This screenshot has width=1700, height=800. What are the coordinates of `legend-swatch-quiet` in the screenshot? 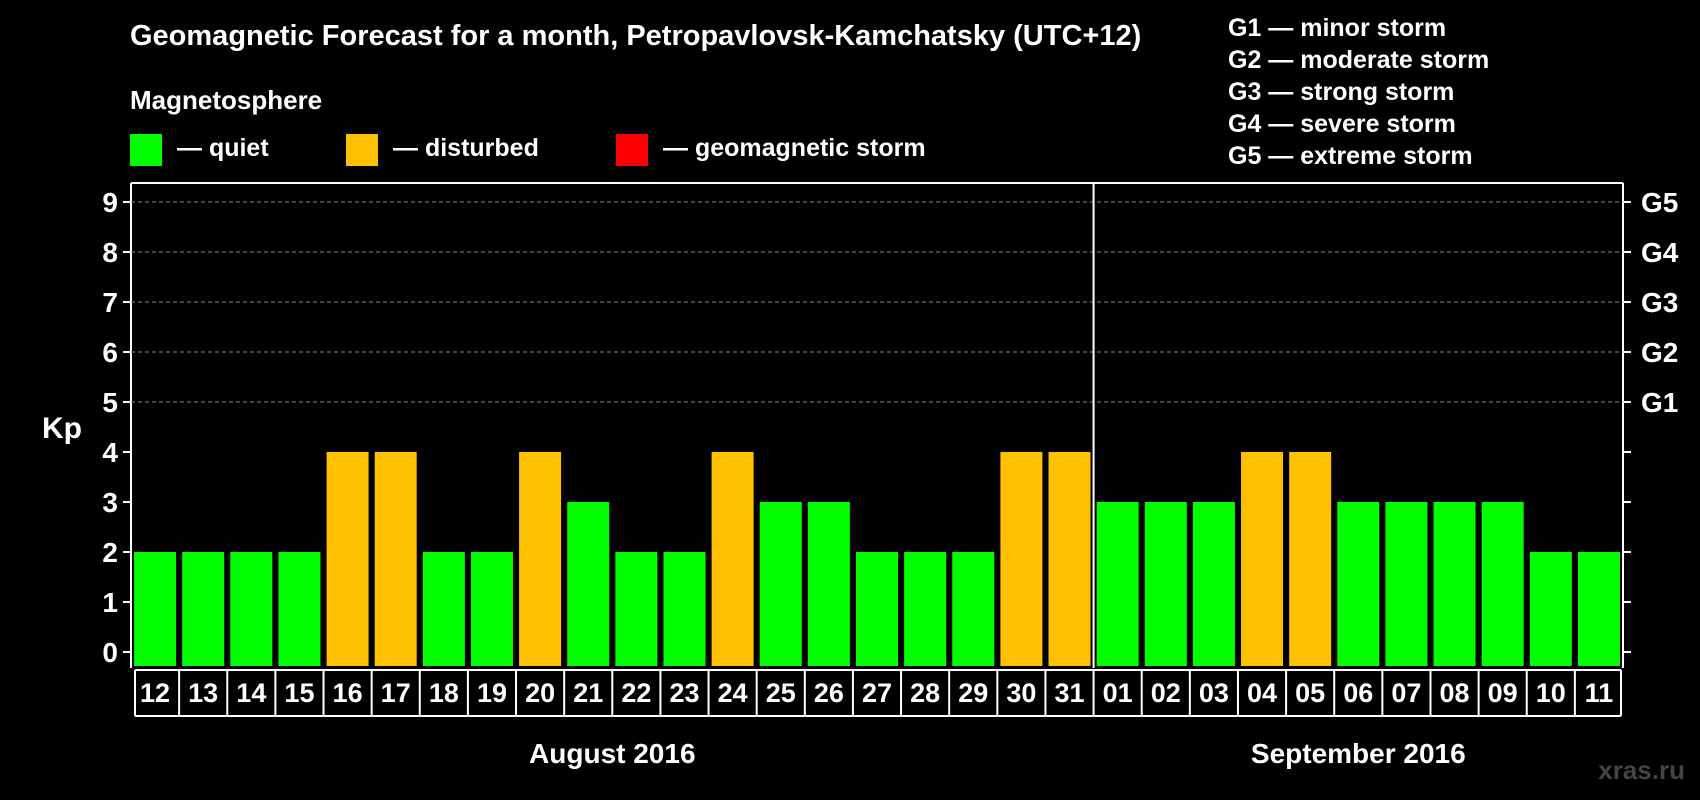 It's located at (146, 150).